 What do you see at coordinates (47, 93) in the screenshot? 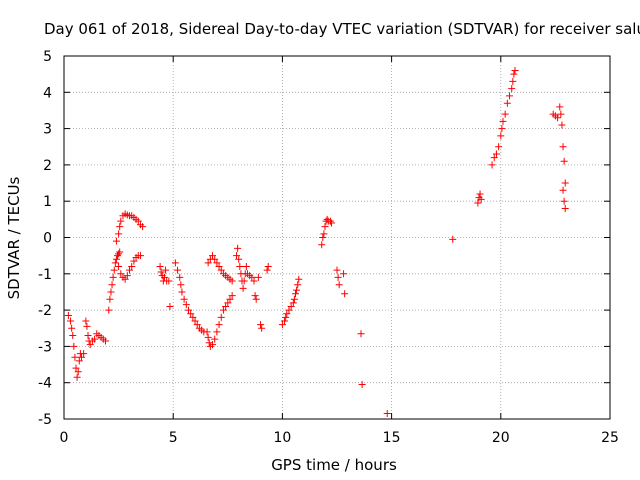
I see `y-tick-label: 4` at bounding box center [47, 93].